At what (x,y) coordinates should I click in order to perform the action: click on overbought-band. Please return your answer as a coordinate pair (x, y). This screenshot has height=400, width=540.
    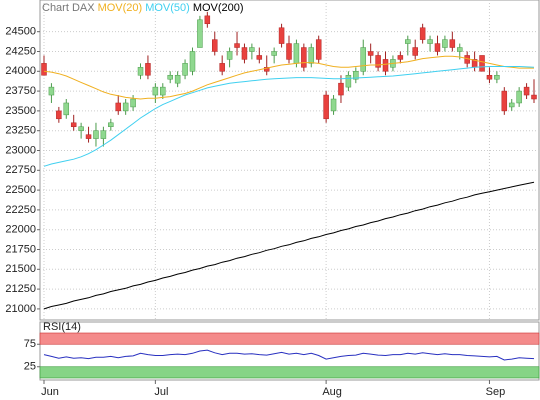
    Looking at the image, I should click on (289, 338).